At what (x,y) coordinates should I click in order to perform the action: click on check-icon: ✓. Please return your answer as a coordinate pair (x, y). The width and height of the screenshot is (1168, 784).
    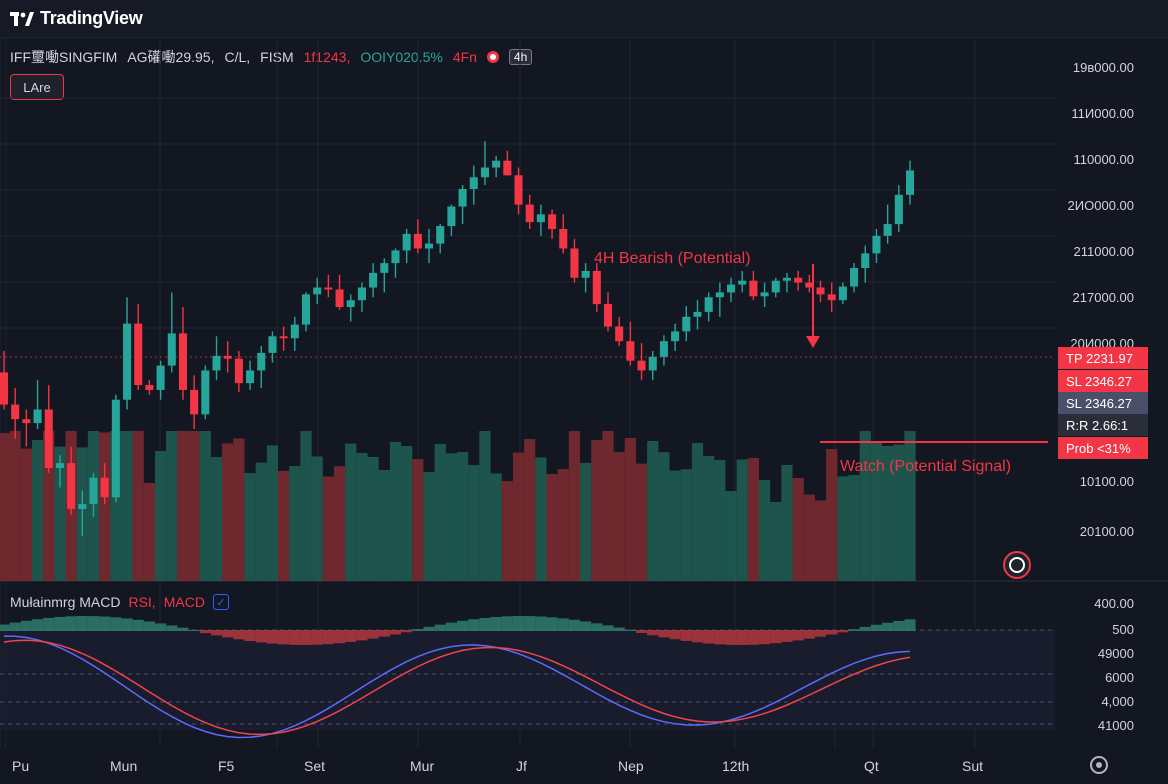
    Looking at the image, I should click on (220, 602).